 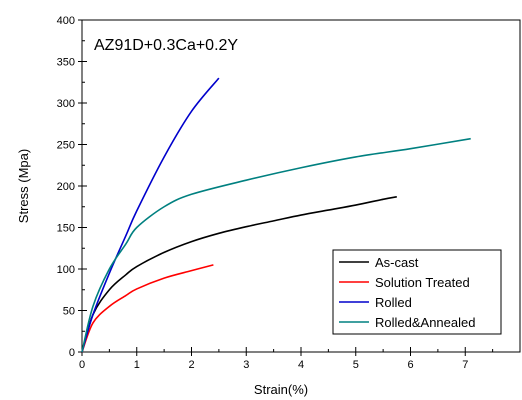 I want to click on x-tick-label: 7, so click(x=465, y=365).